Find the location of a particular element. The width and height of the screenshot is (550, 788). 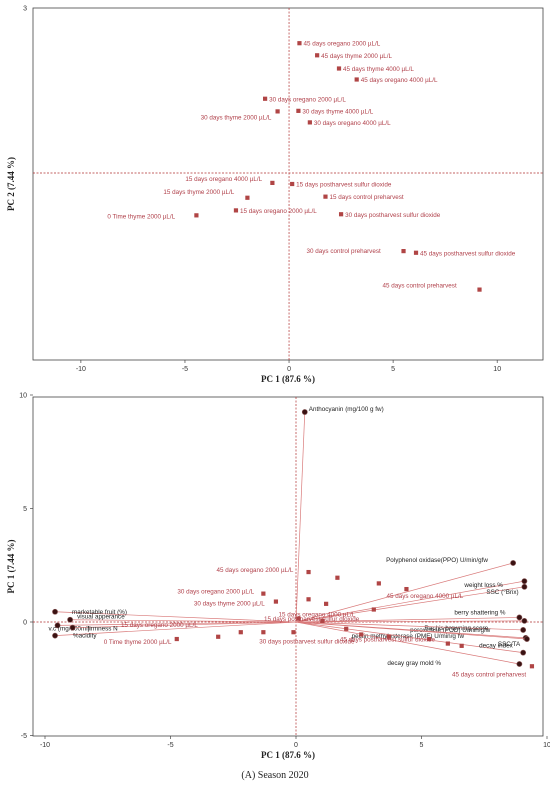

score-point-label: 30 days oregano 4000 µL/L is located at coordinates (352, 123).